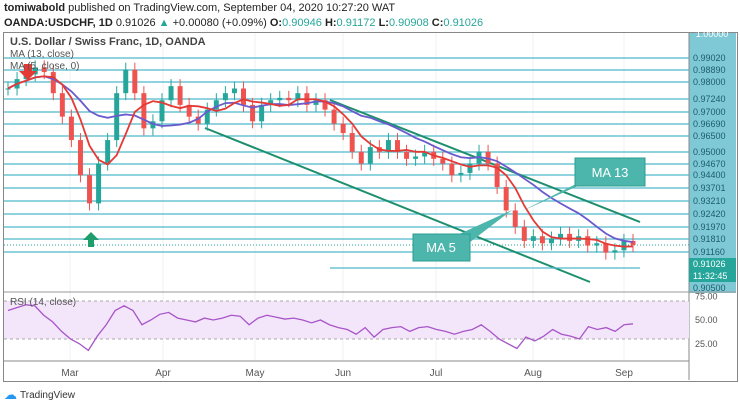  Describe the element at coordinates (255, 373) in the screenshot. I see `month-label: May` at that location.